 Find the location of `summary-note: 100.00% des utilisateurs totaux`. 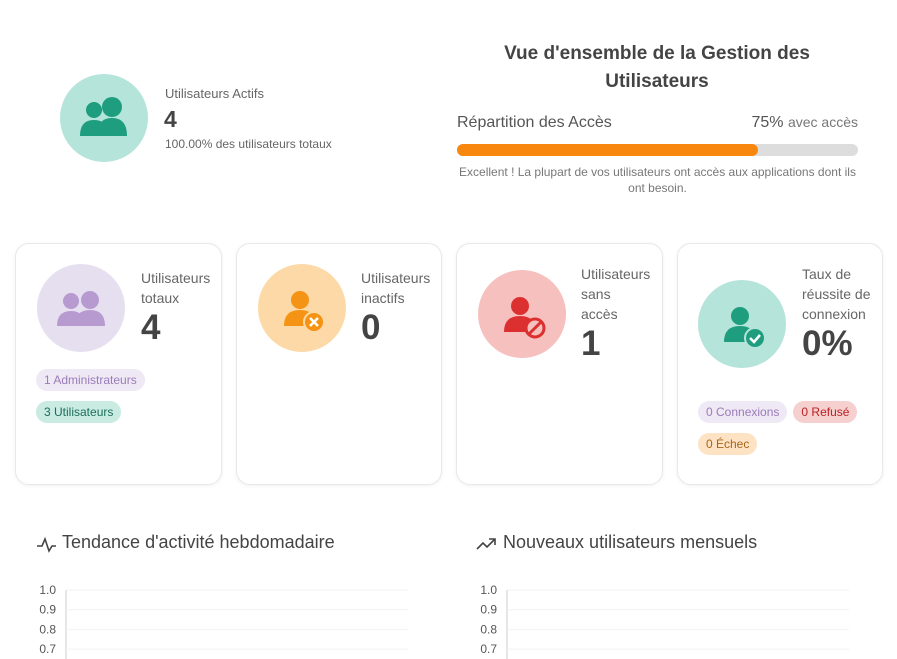

summary-note: 100.00% des utilisateurs totaux is located at coordinates (248, 144).